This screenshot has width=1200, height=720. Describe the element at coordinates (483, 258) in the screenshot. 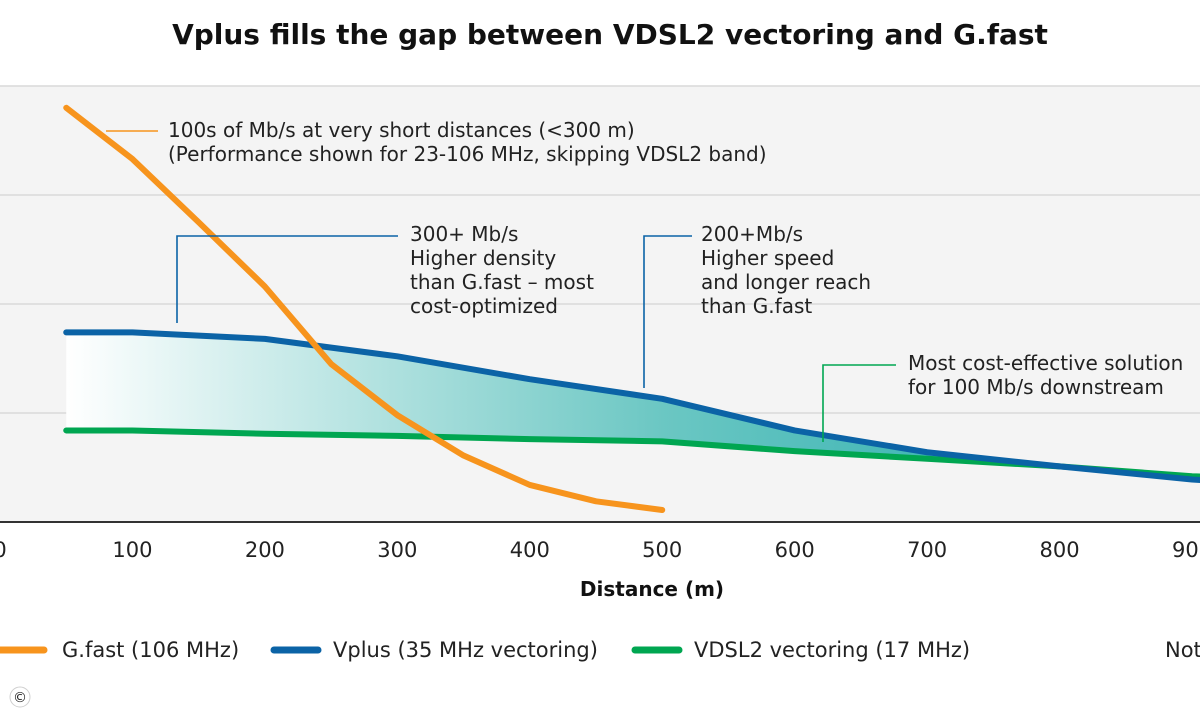

I see `annotation-text-line: Higher density` at that location.